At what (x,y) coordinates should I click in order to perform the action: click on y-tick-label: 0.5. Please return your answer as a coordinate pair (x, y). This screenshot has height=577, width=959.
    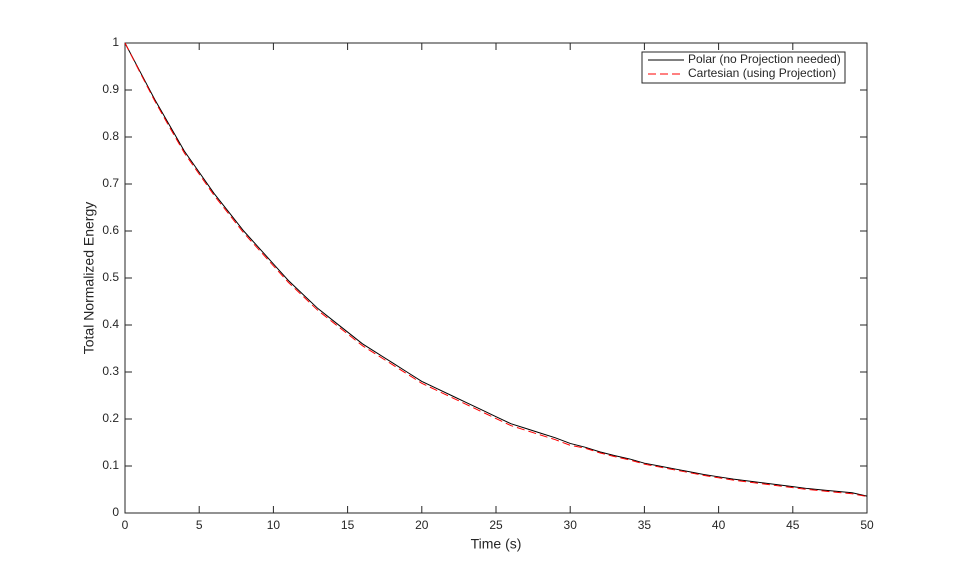
    Looking at the image, I should click on (110, 277).